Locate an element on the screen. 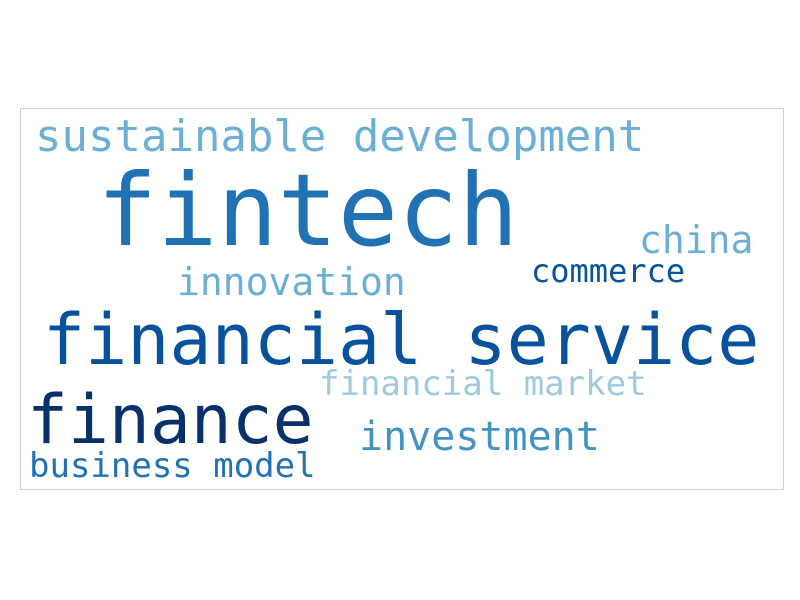 This screenshot has width=800, height=600. word-china: china is located at coordinates (696, 240).